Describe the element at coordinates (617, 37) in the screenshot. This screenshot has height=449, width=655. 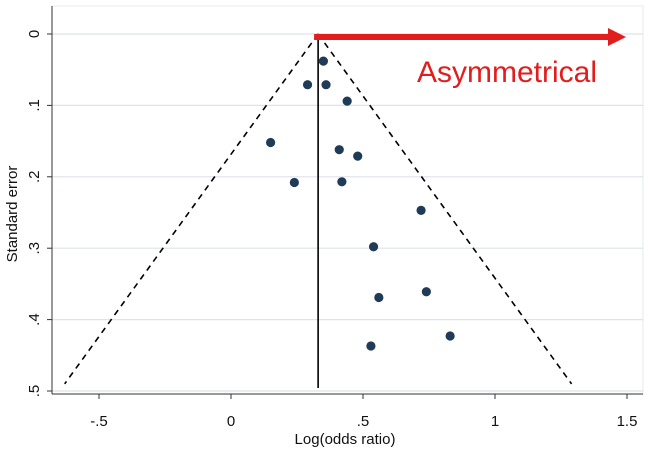
I see `asymmetry-arrow-head` at that location.